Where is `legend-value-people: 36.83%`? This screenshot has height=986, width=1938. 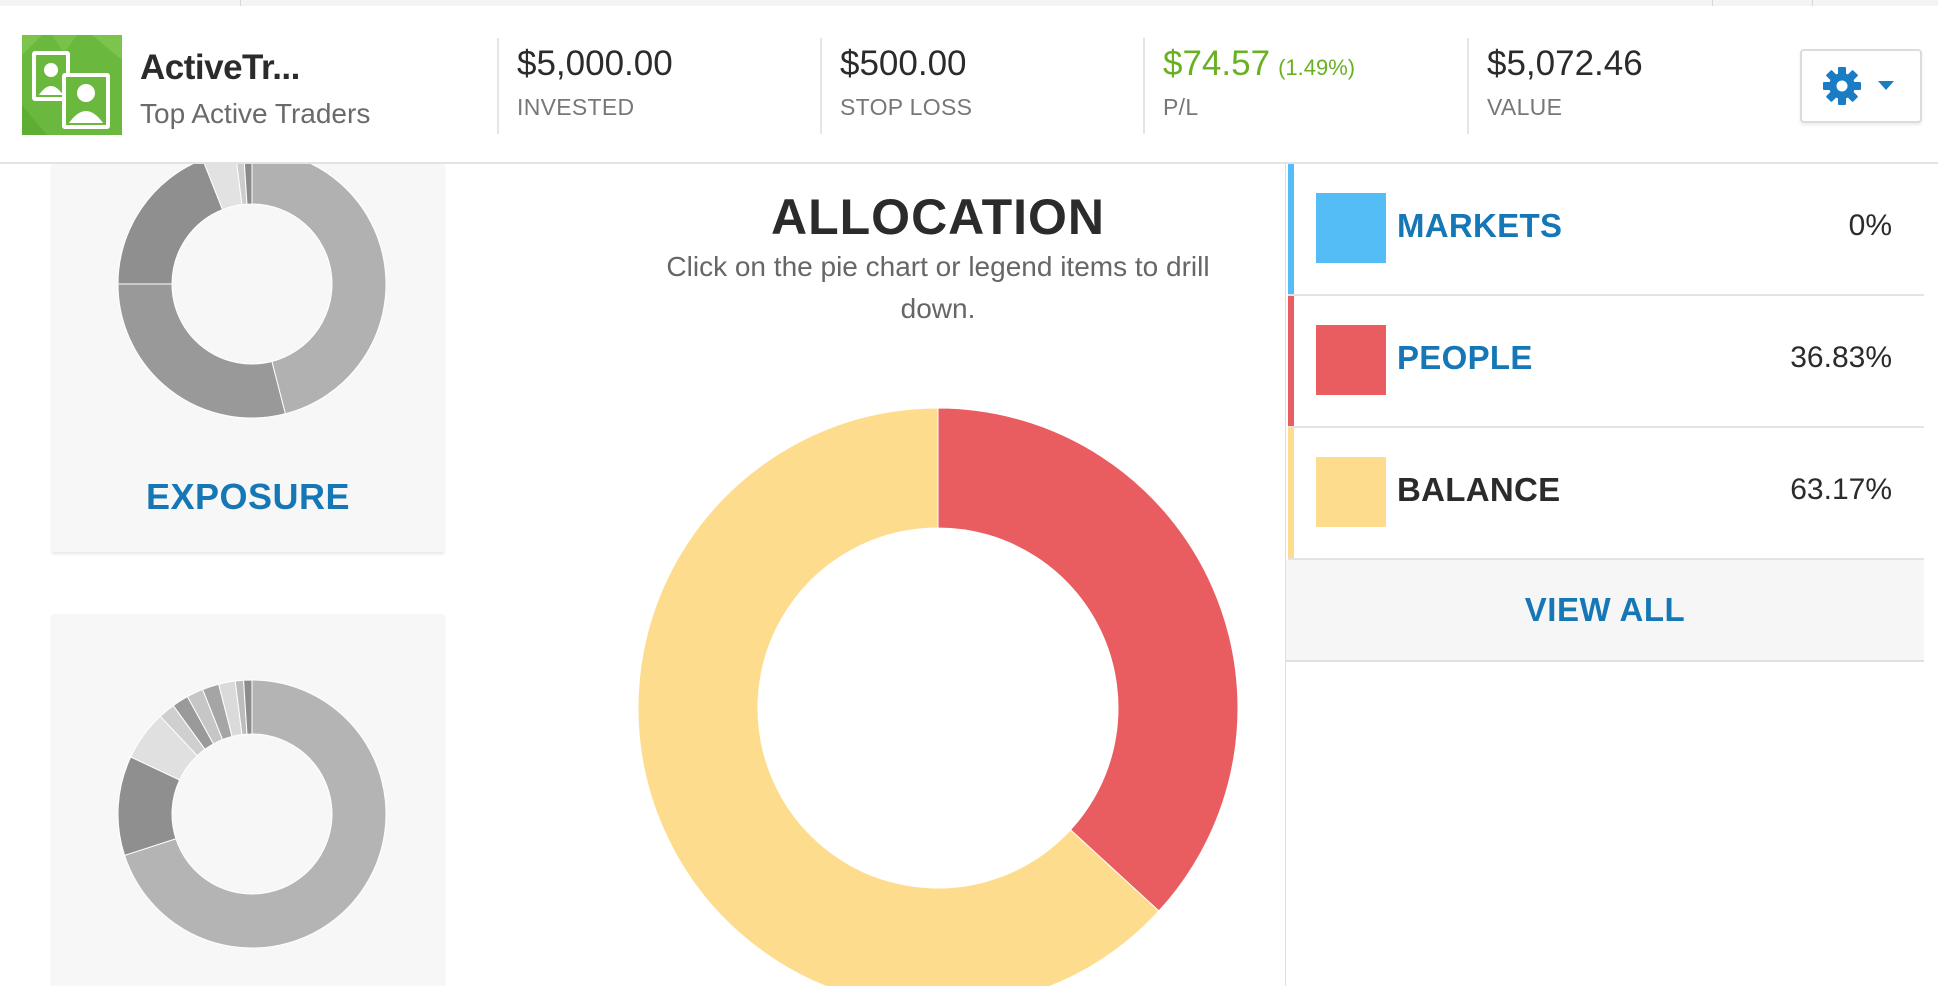
legend-value-people: 36.83% is located at coordinates (1841, 357).